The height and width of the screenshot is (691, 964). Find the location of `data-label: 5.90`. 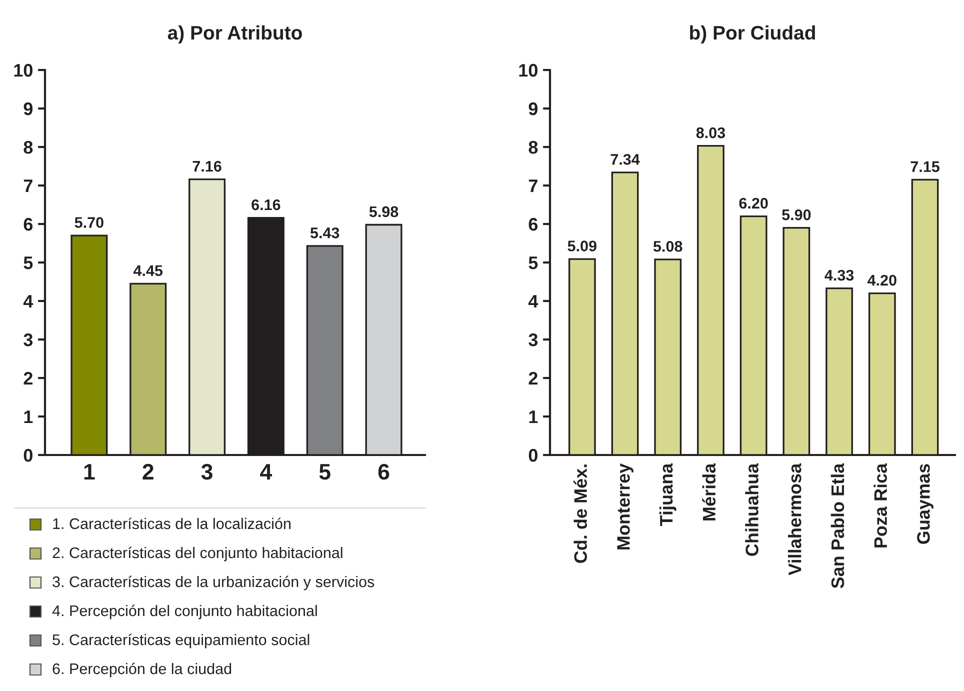

data-label: 5.90 is located at coordinates (796, 214).